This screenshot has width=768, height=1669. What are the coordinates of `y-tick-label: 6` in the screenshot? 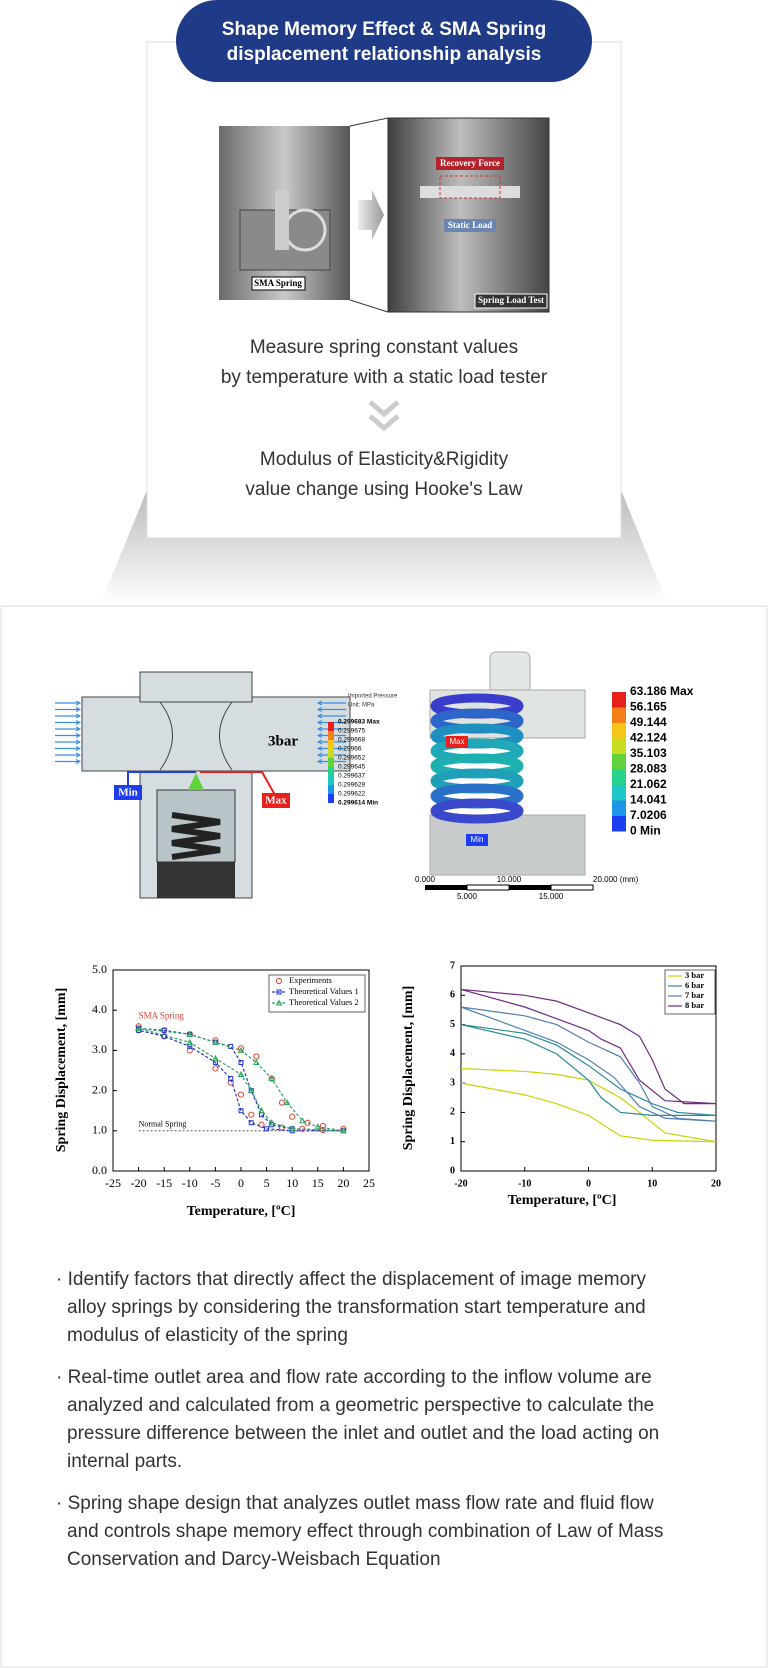 It's located at (452, 995).